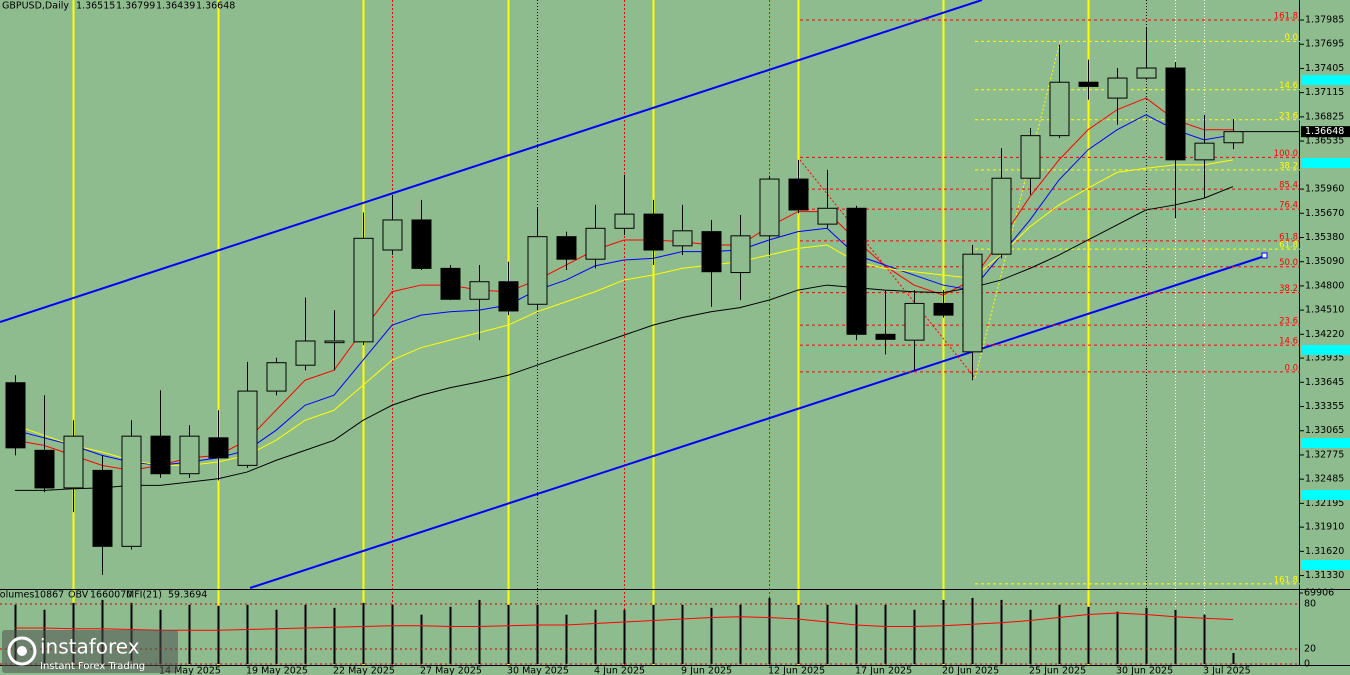 Image resolution: width=1350 pixels, height=675 pixels. Describe the element at coordinates (92, 666) in the screenshot. I see `watermark-tagline: Instant Forex Trading` at that location.